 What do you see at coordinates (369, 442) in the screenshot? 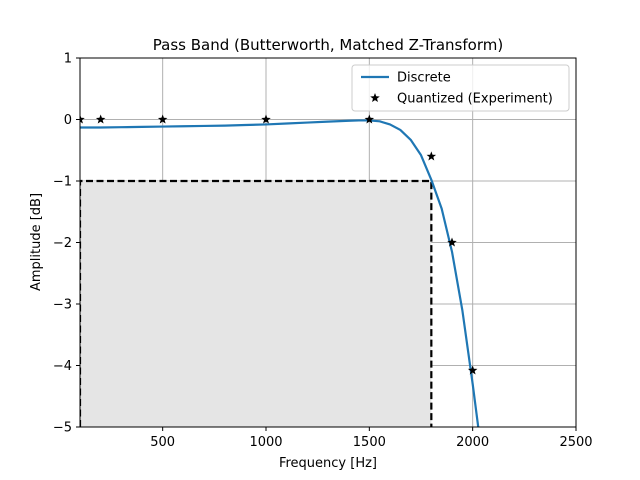
I see `x-tick-label: 1500` at bounding box center [369, 442].